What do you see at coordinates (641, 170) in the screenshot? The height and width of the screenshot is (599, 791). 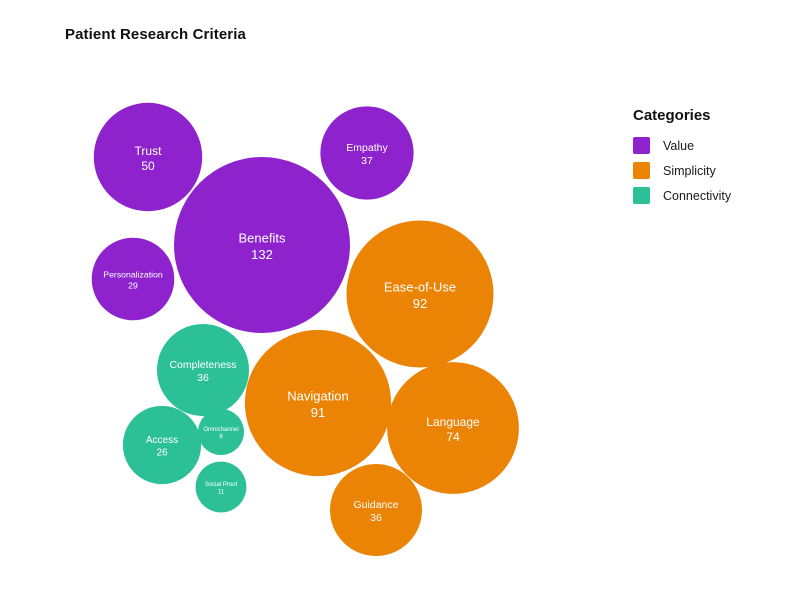 I see `legend-swatch-simplicity` at bounding box center [641, 170].